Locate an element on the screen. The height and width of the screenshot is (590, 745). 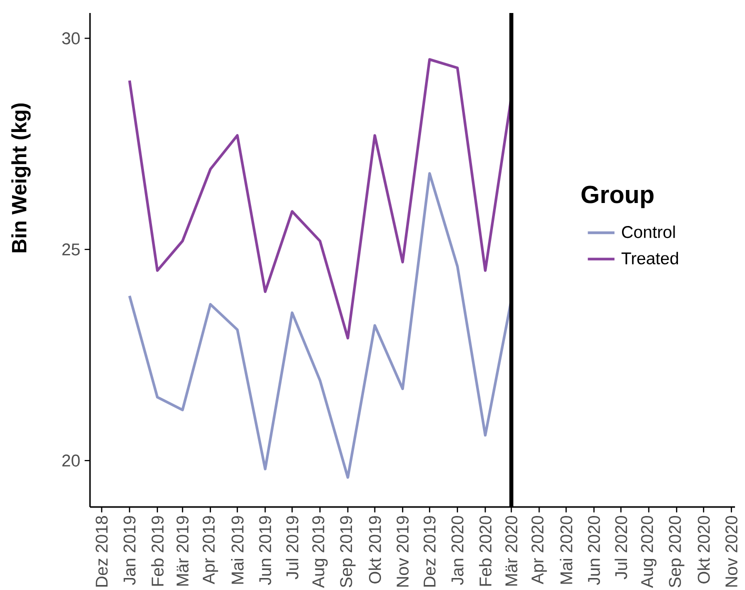
x-tick-label: Jul 2020 is located at coordinates (621, 548).